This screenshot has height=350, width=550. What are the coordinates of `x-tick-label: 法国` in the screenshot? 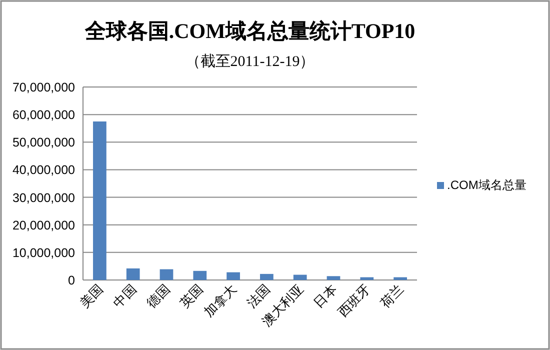 It's located at (258, 296).